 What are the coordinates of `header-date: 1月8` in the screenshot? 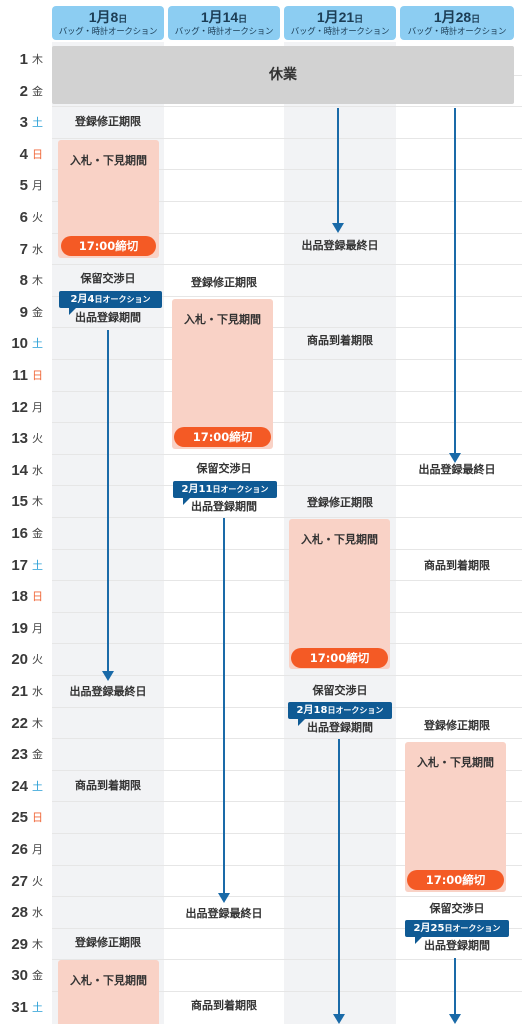 It's located at (103, 17).